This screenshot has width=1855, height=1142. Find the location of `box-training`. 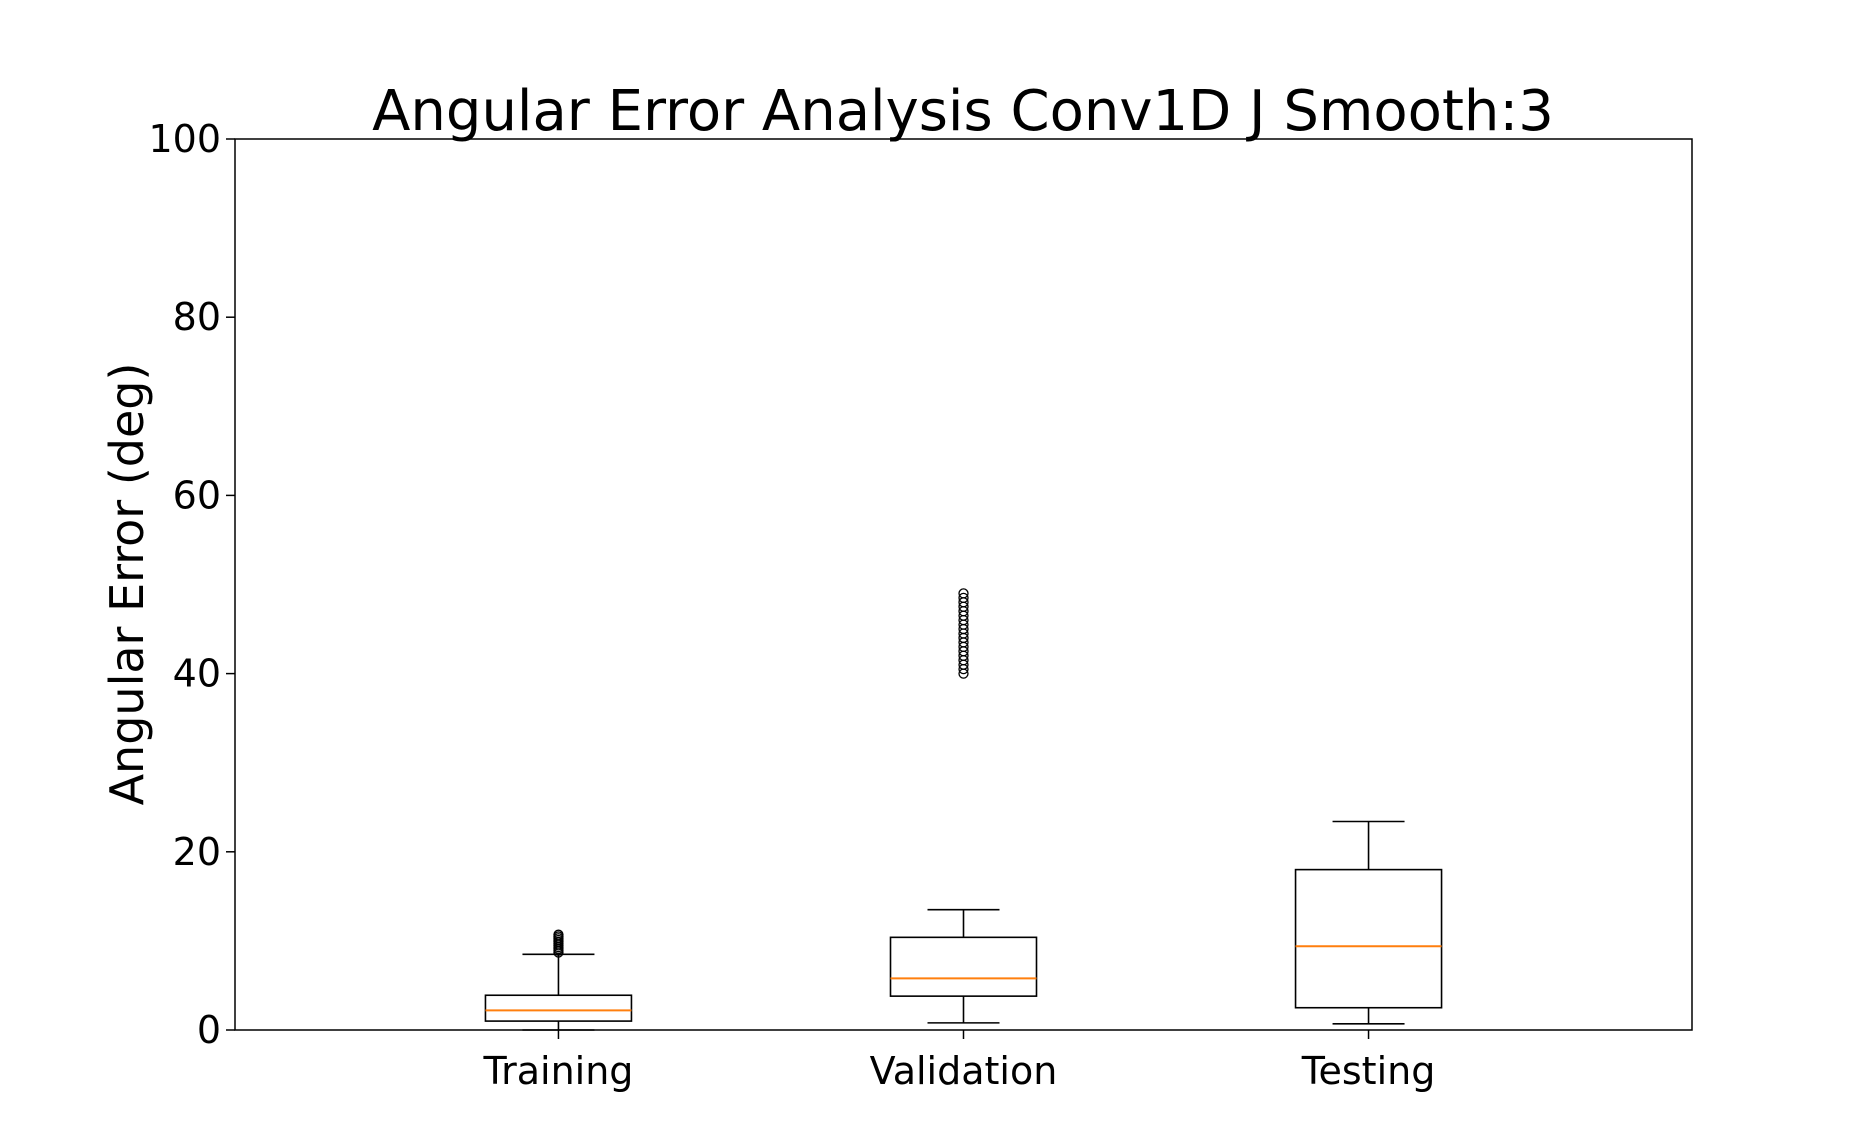

box-training is located at coordinates (558, 980).